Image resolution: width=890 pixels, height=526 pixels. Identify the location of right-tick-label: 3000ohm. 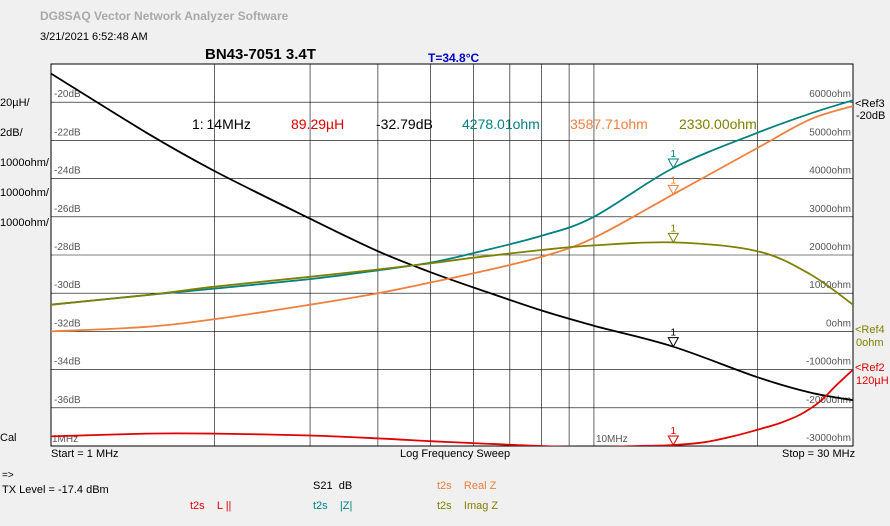
(830, 209).